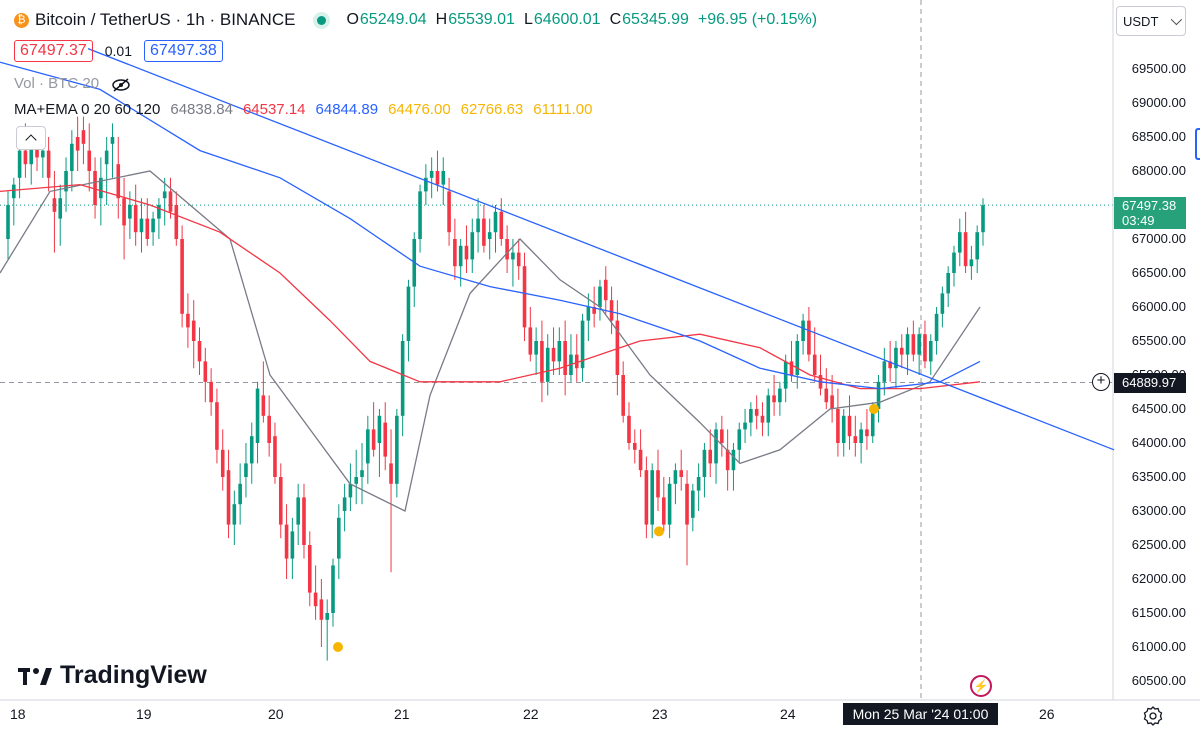 The width and height of the screenshot is (1200, 743). What do you see at coordinates (1158, 170) in the screenshot?
I see `price-tick-label: 68000.00` at bounding box center [1158, 170].